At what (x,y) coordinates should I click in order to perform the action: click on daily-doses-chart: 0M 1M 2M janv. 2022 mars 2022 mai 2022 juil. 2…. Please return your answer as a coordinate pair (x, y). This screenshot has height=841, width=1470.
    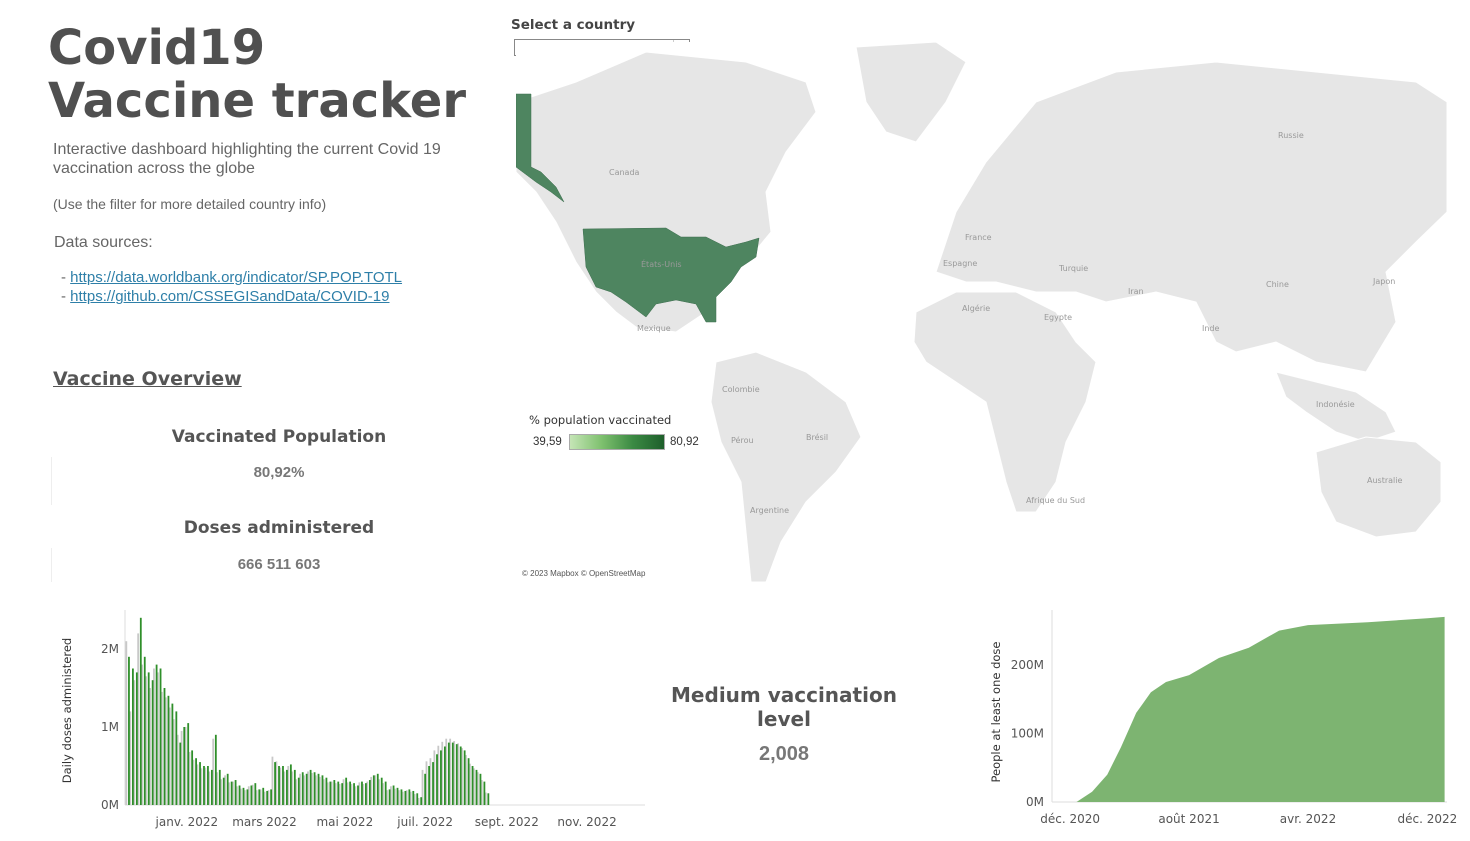
    Looking at the image, I should click on (350, 720).